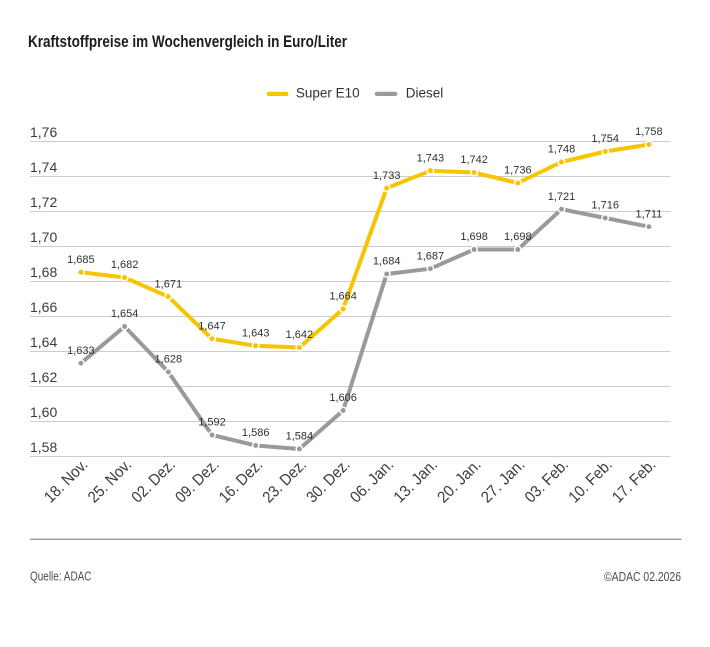 This screenshot has width=710, height=647. What do you see at coordinates (125, 314) in the screenshot?
I see `svg-text: 1,654` at bounding box center [125, 314].